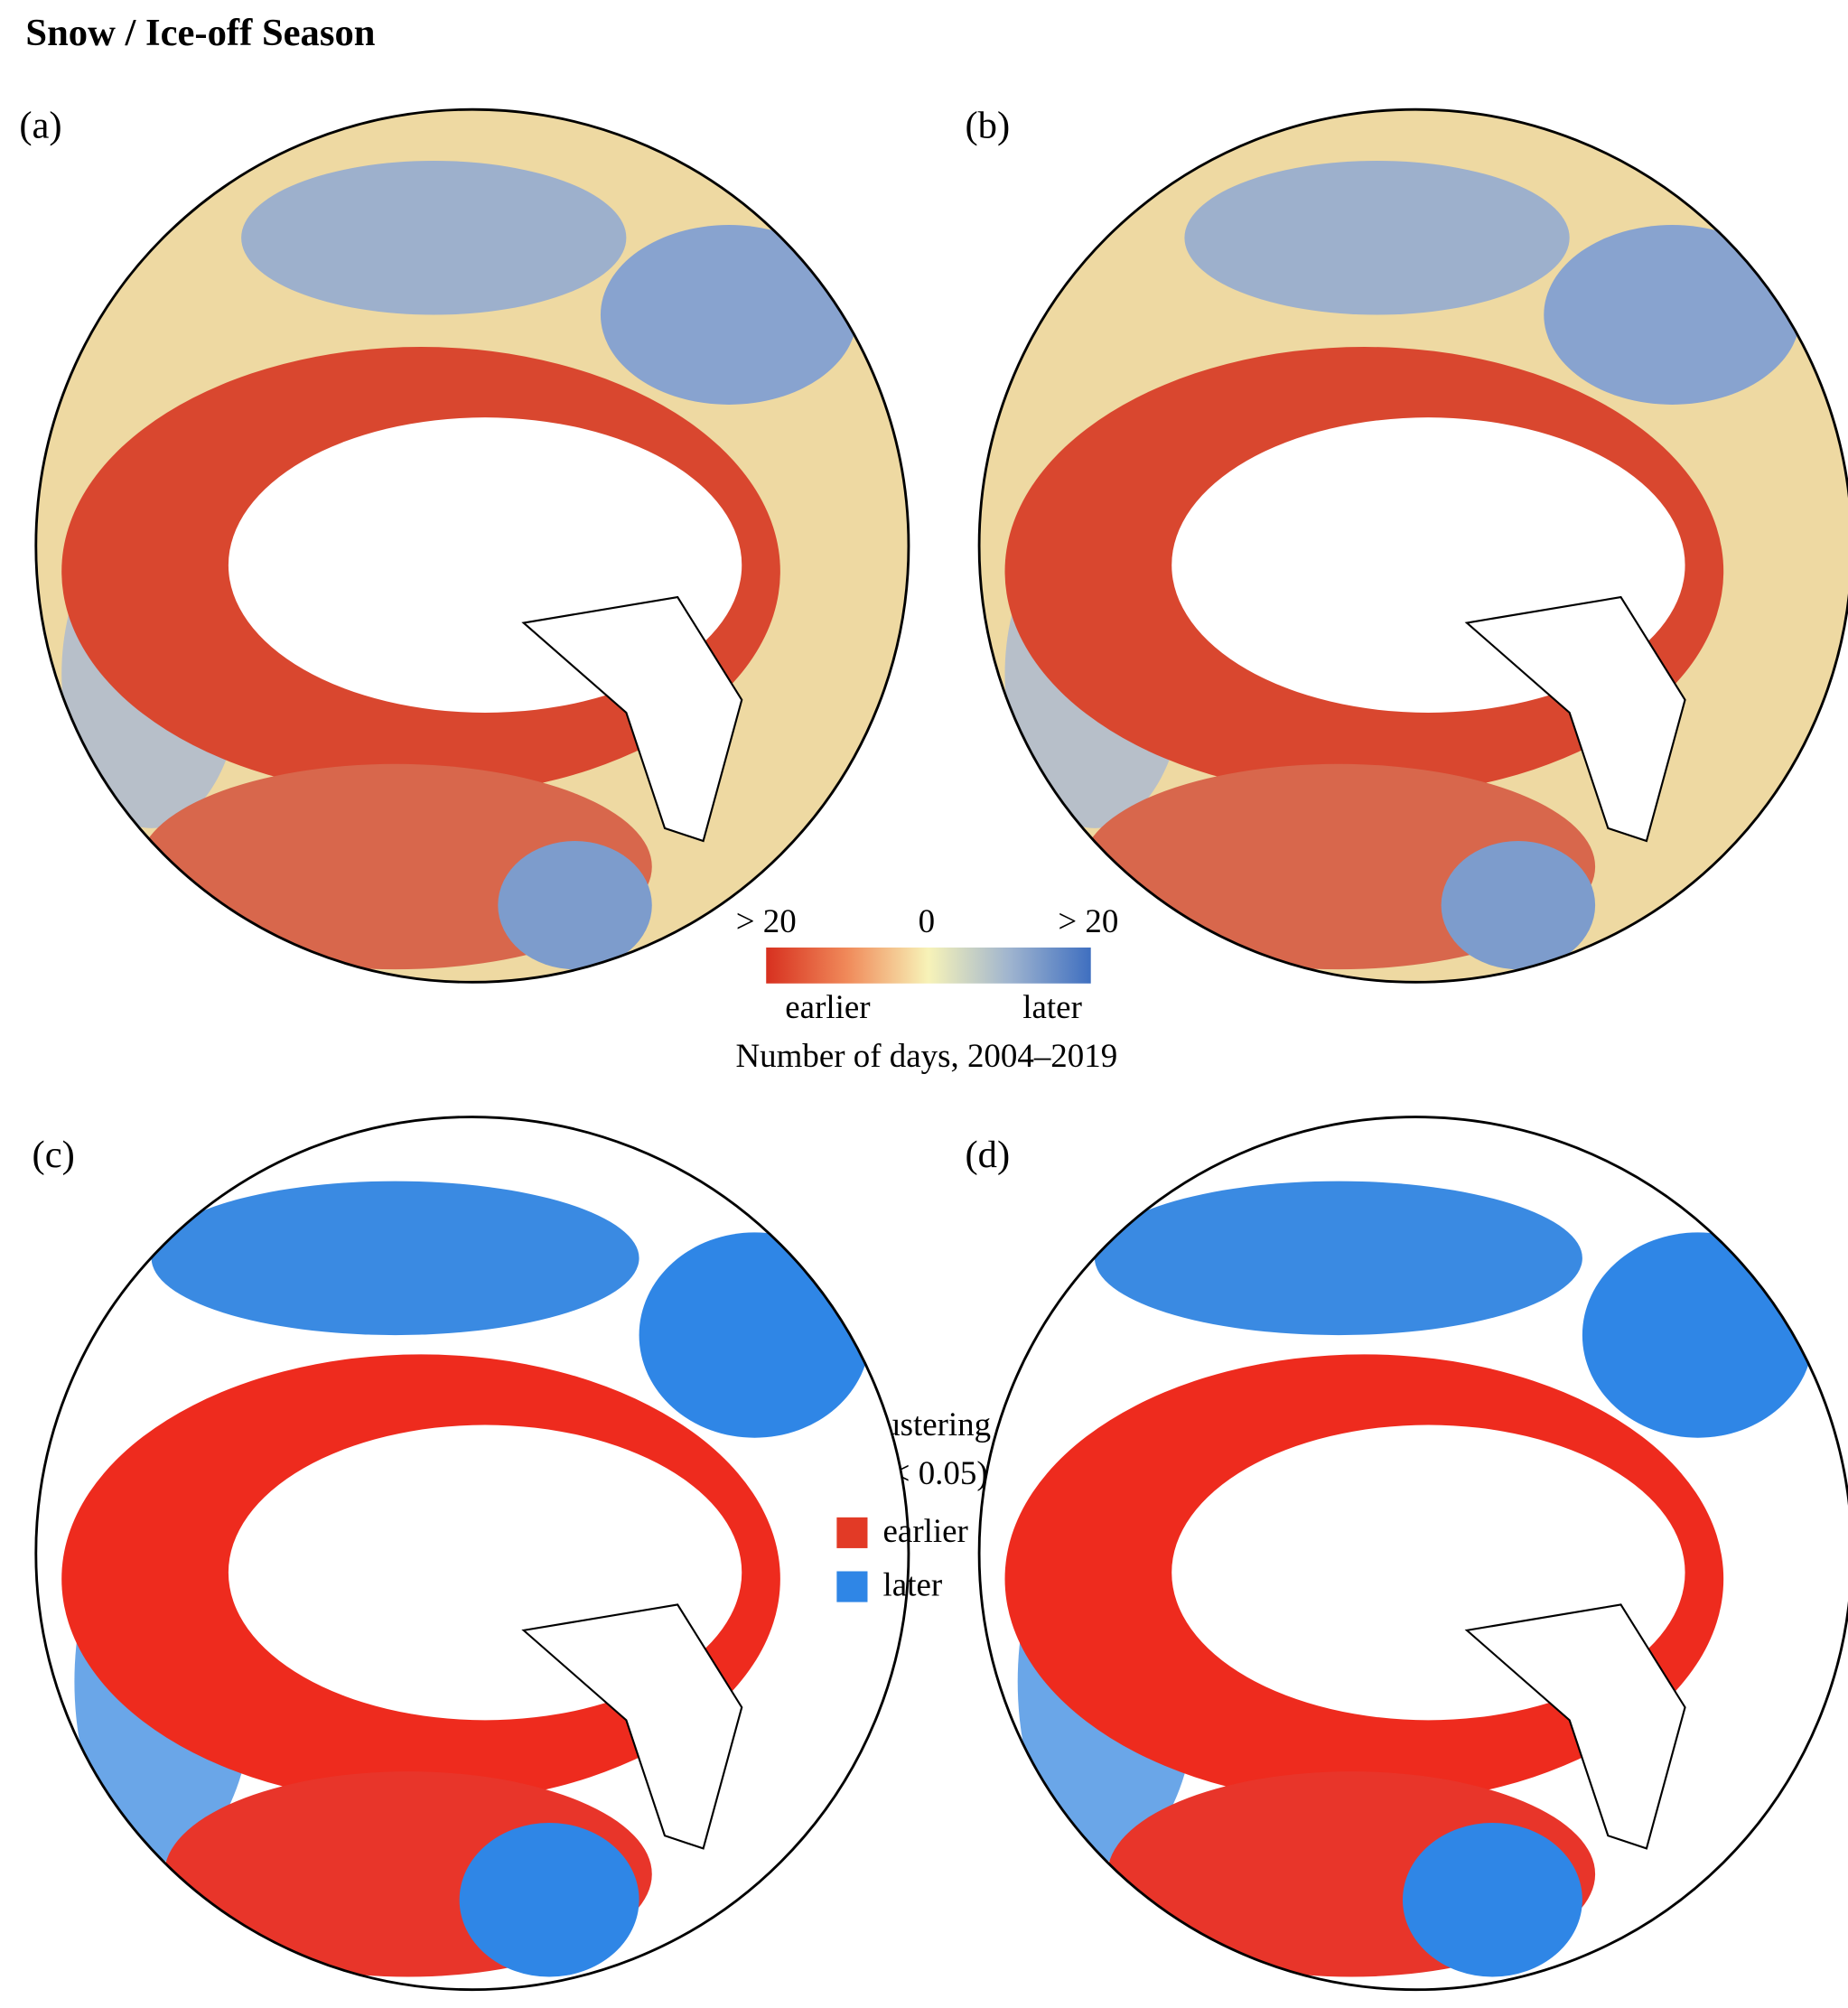 Image resolution: width=1848 pixels, height=2008 pixels. I want to click on legend-label: earlier, so click(926, 1530).